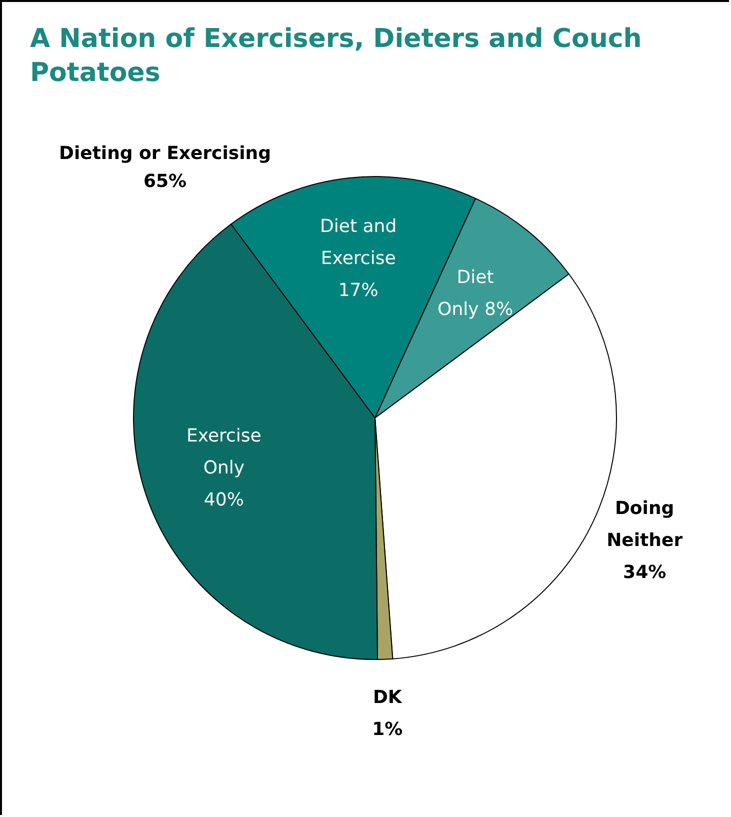 This screenshot has width=731, height=817. What do you see at coordinates (644, 573) in the screenshot?
I see `data-label: 34%` at bounding box center [644, 573].